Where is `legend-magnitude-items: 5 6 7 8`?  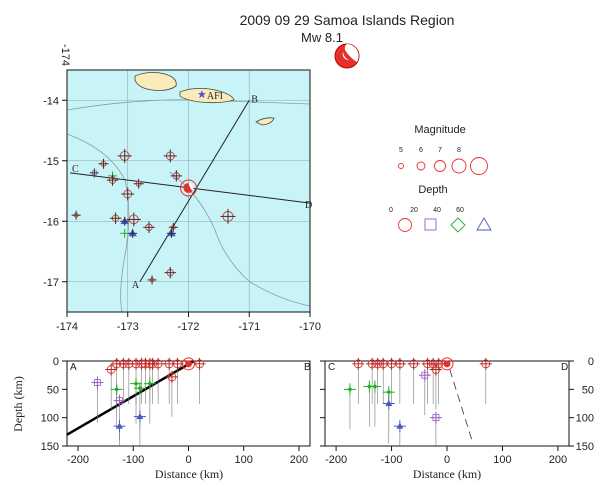 legend-magnitude-items: 5 6 7 8 is located at coordinates (443, 161).